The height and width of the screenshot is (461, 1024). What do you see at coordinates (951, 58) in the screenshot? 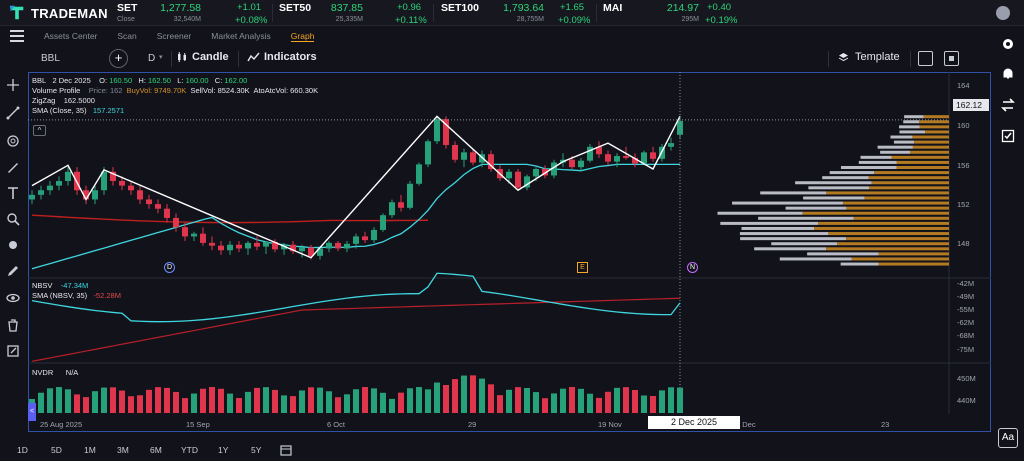
I see `snapshot-button` at bounding box center [951, 58].